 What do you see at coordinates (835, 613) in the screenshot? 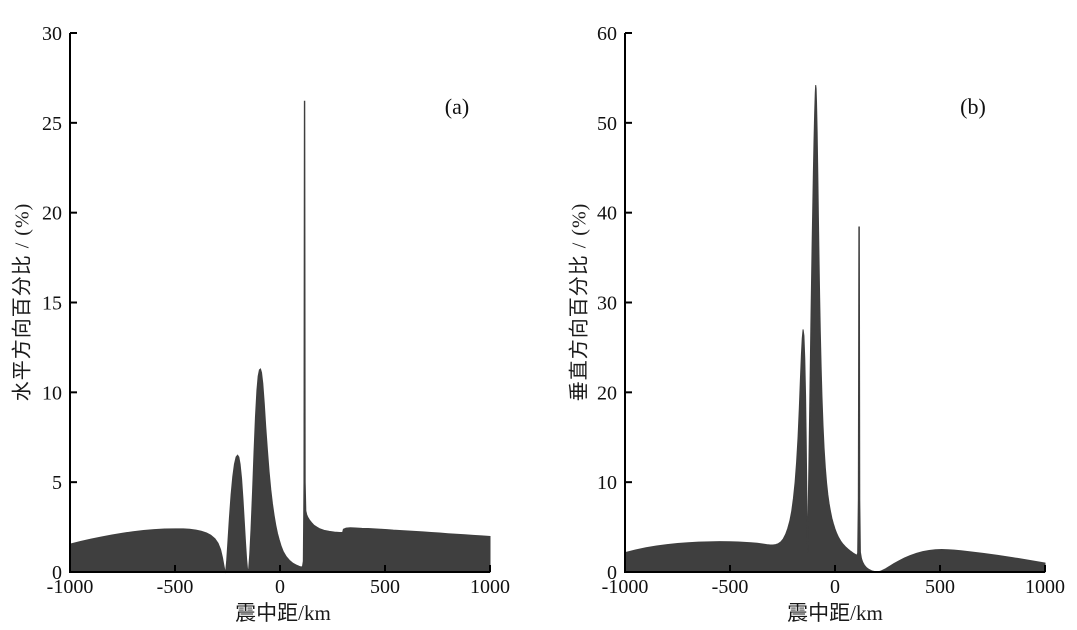
I see `panel-b-x-axis-title: 震中距/km` at bounding box center [835, 613].